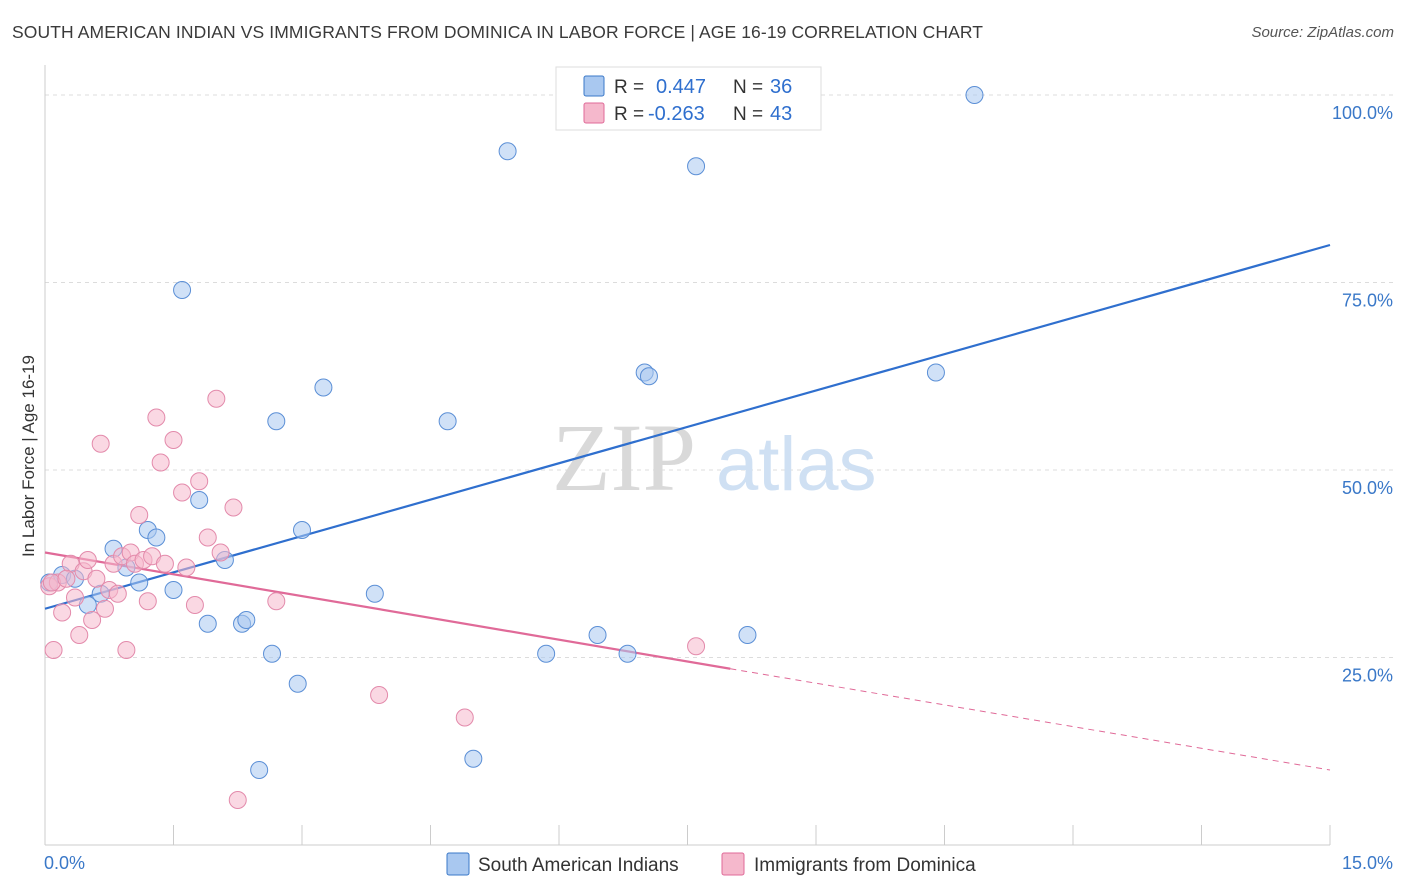 The image size is (1406, 892). Describe the element at coordinates (578, 865) in the screenshot. I see `series-label-blue: South American Indians` at that location.